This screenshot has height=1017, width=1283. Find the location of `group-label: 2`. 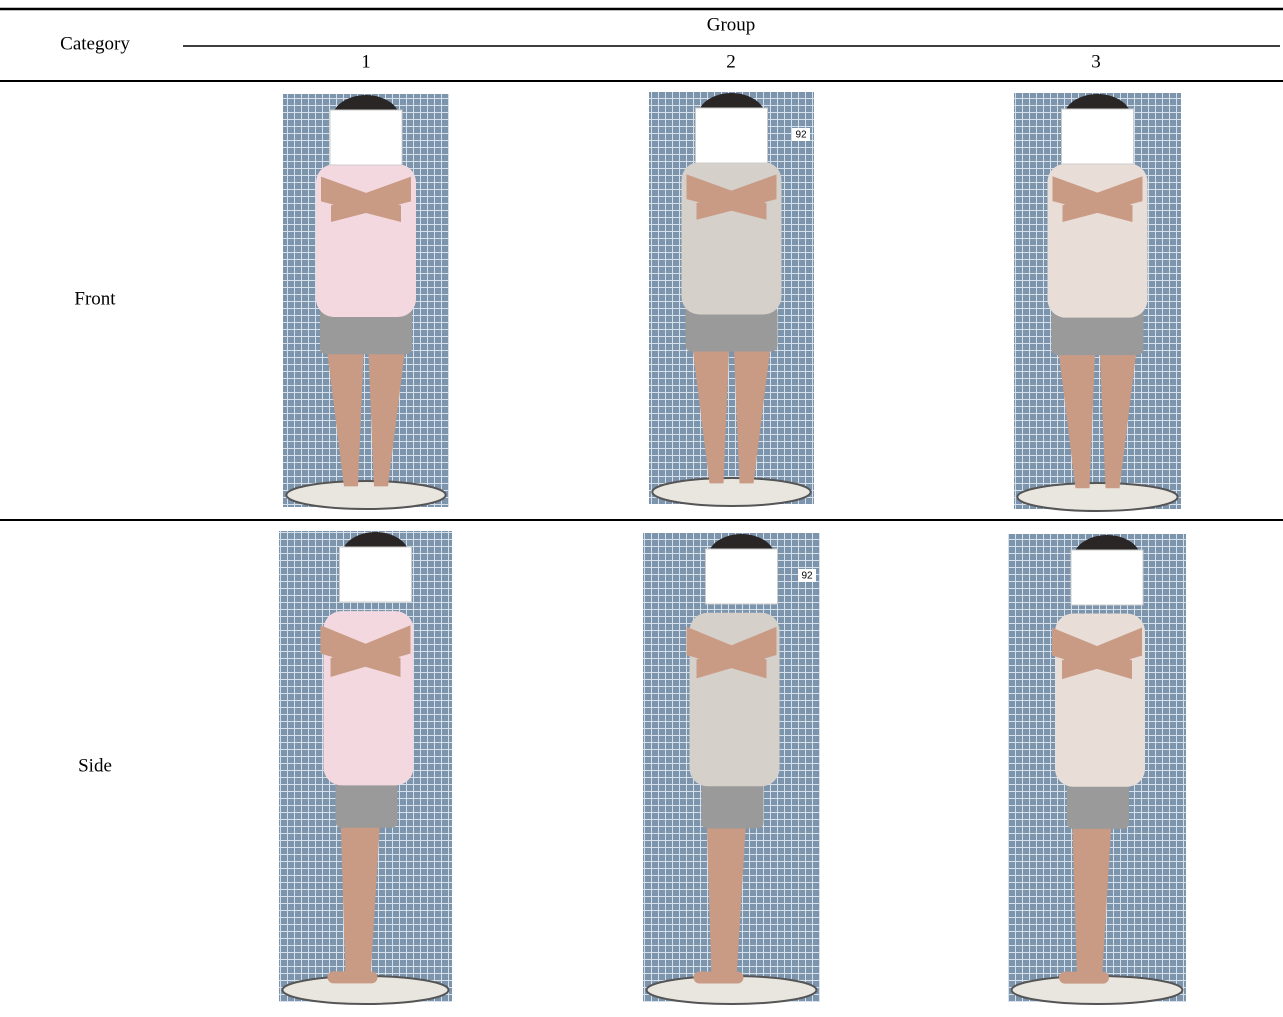

group-label: 2 is located at coordinates (731, 61).